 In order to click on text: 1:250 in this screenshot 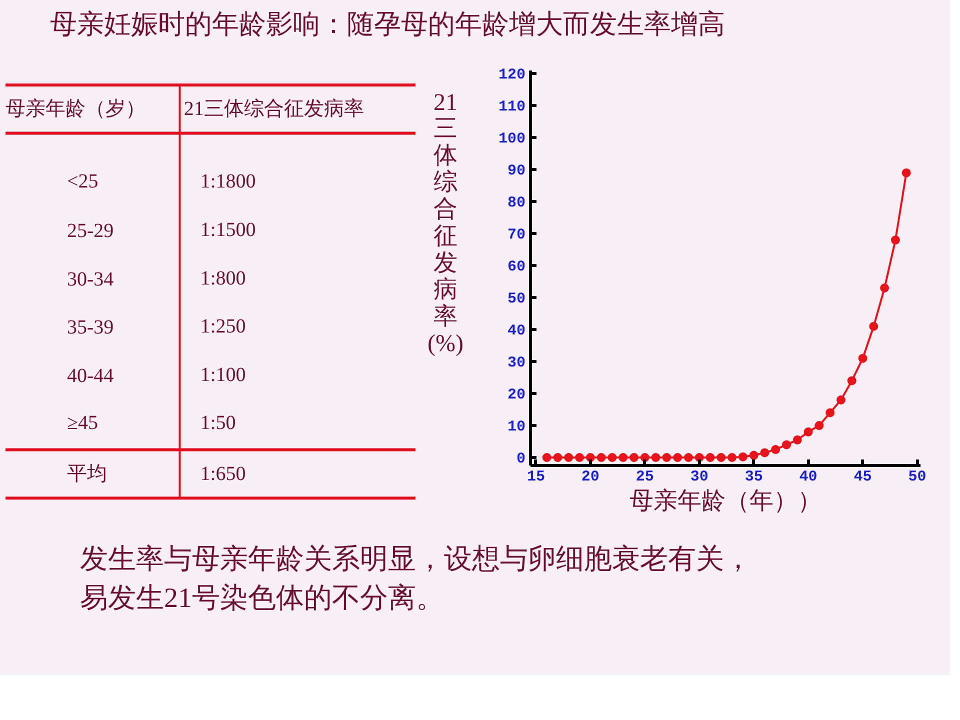, I will do `click(223, 327)`.